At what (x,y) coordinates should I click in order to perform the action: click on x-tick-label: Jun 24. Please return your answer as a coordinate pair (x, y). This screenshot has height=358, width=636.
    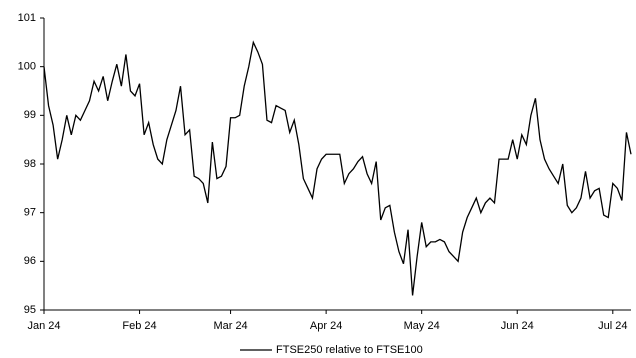
    Looking at the image, I should click on (517, 326).